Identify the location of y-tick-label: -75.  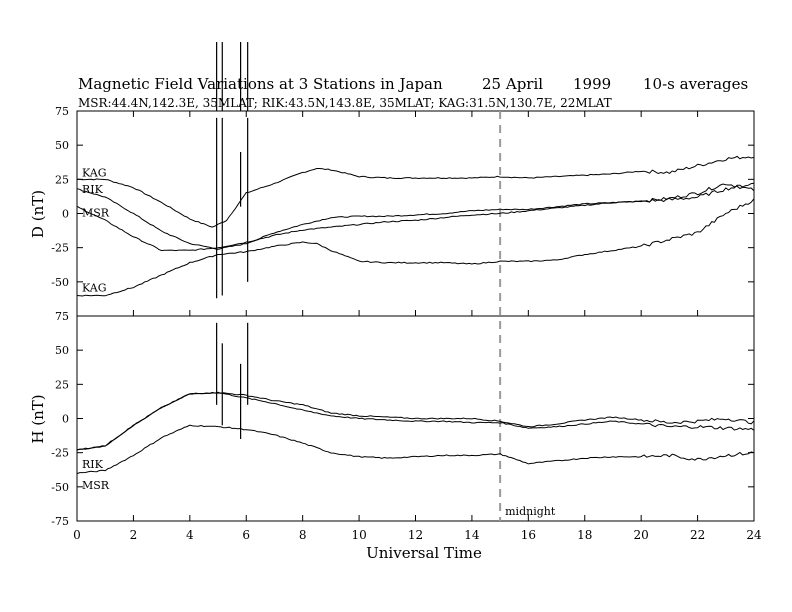
(60, 521).